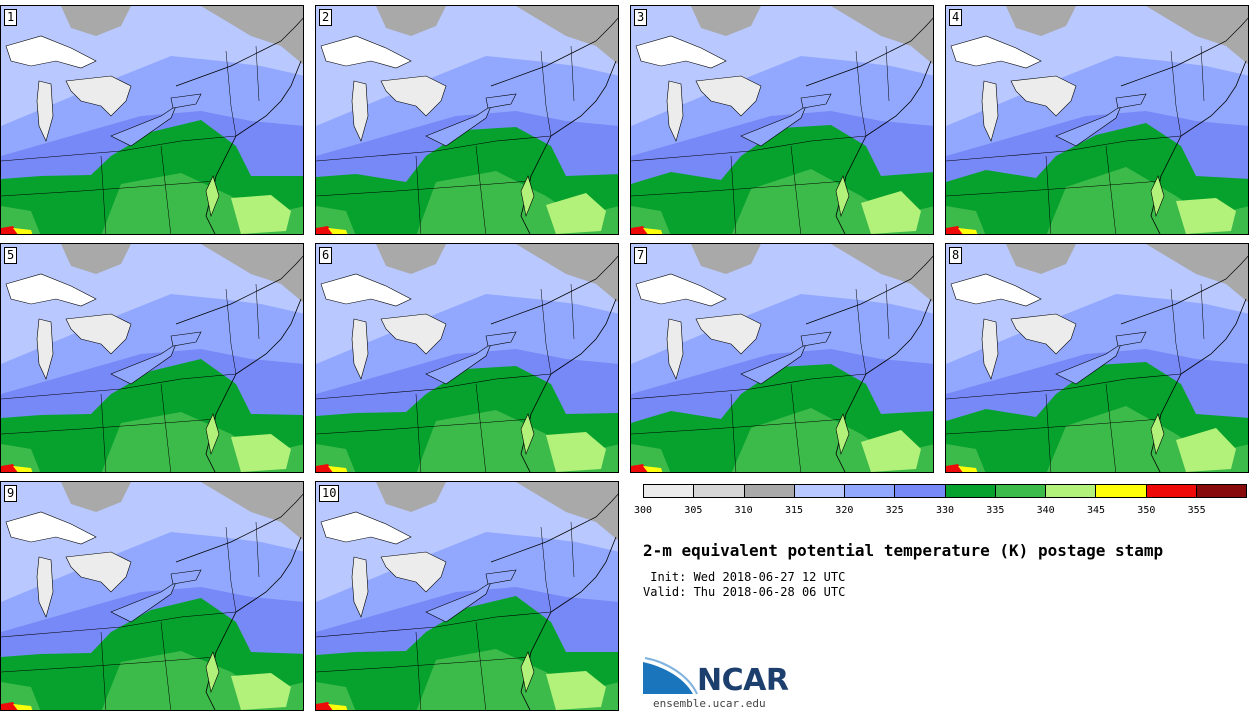 Image resolution: width=1260 pixels, height=712 pixels. I want to click on member-panel-1: 1, so click(152, 120).